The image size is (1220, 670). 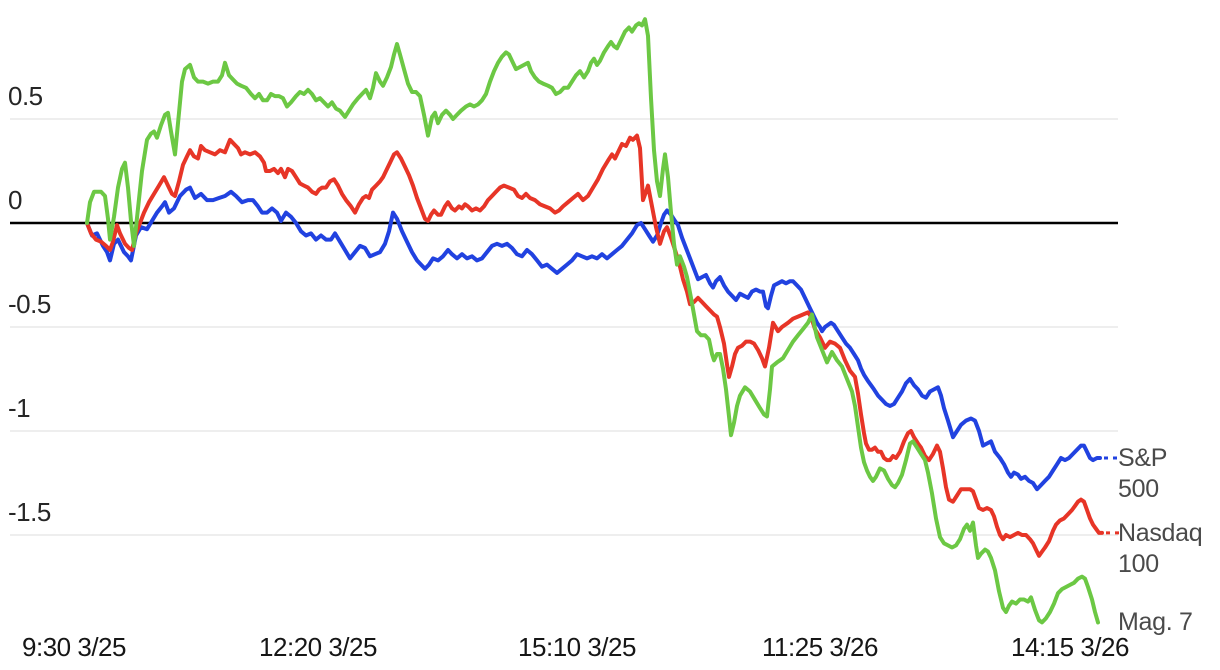 What do you see at coordinates (15, 200) in the screenshot?
I see `y-tick-label: 0` at bounding box center [15, 200].